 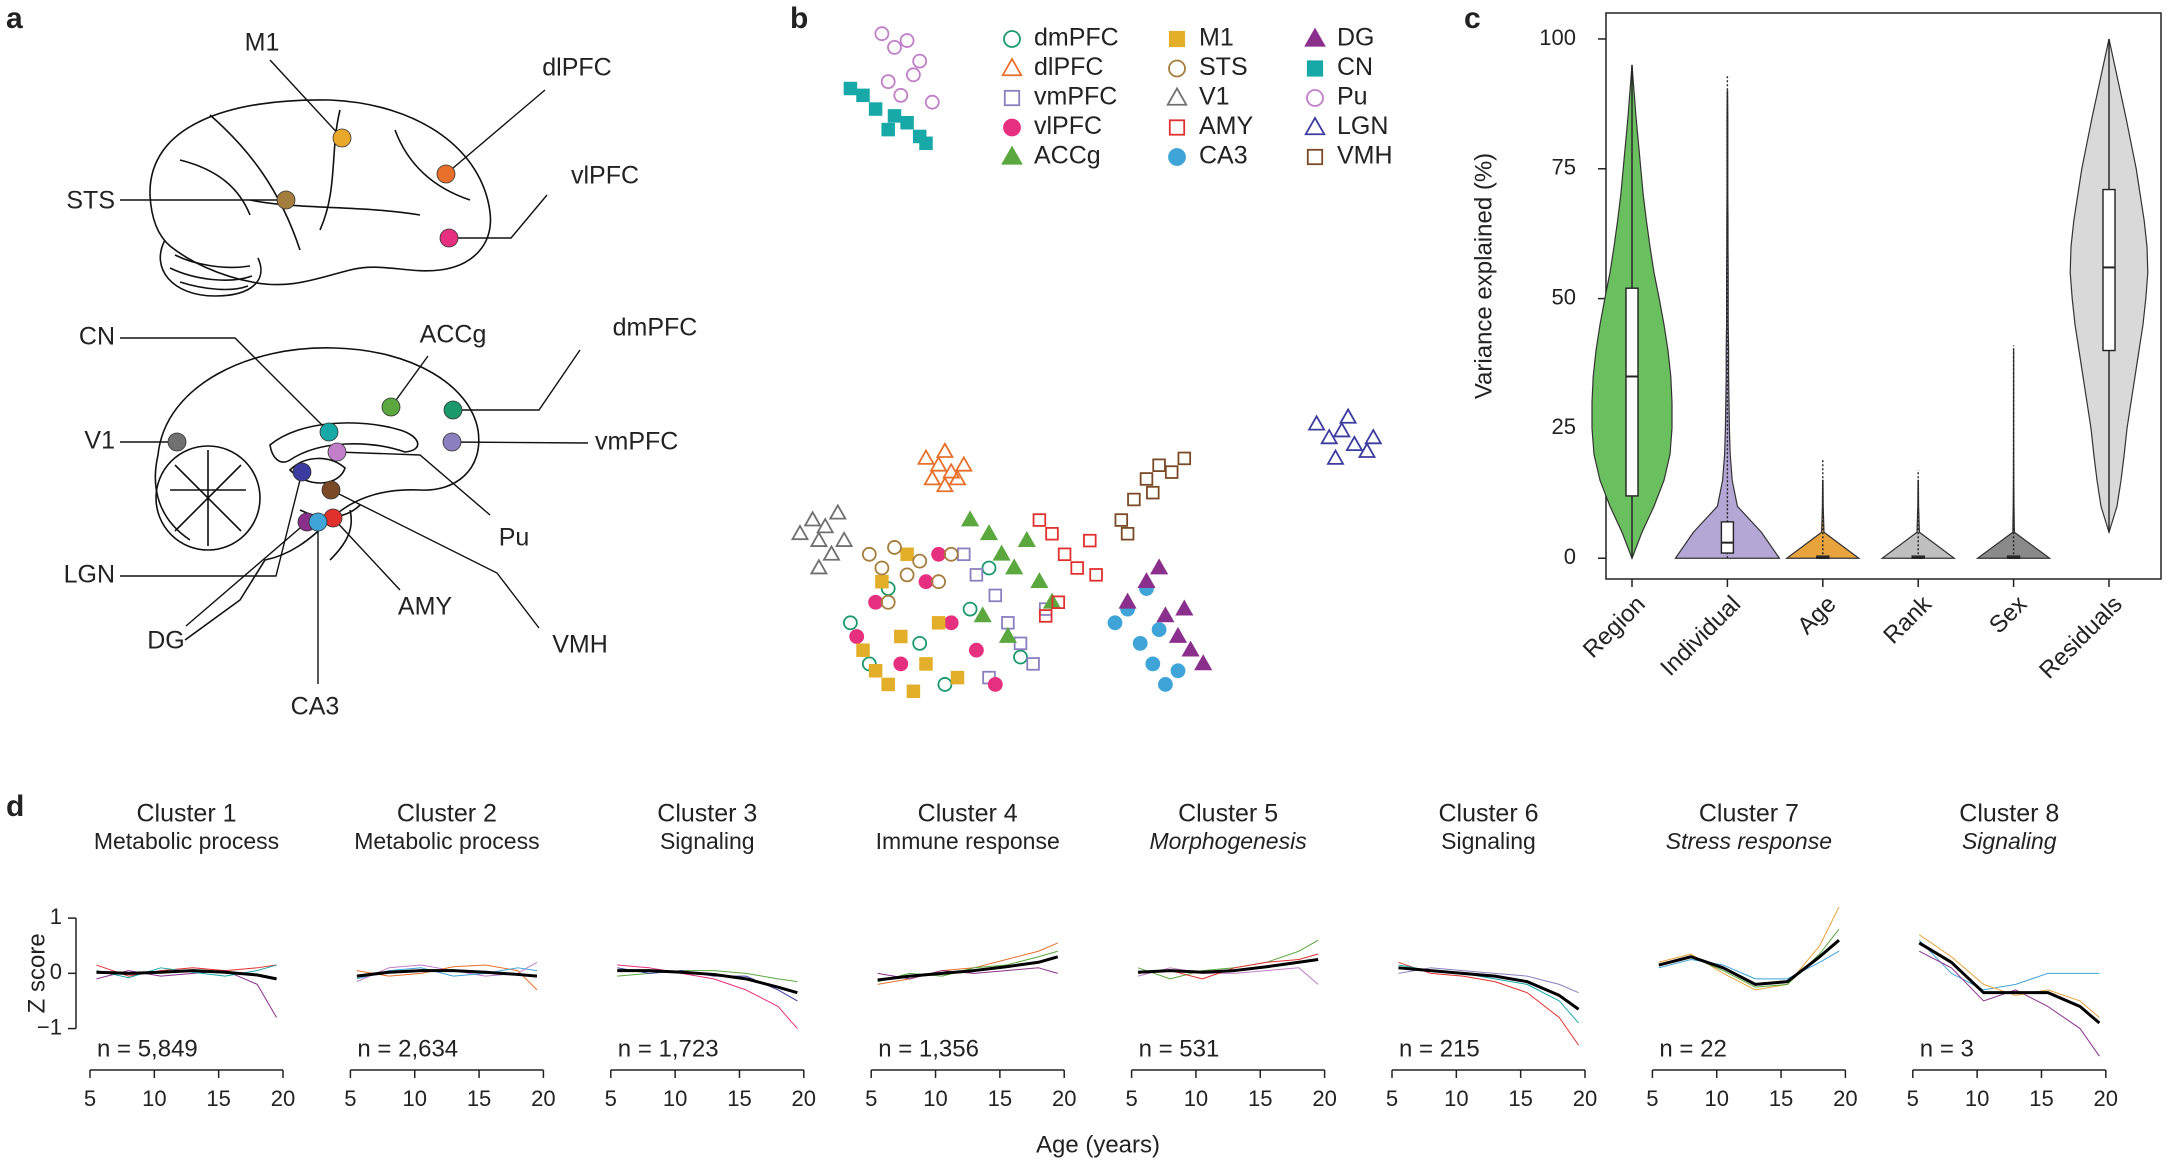 I want to click on region-label: M1, so click(x=262, y=43).